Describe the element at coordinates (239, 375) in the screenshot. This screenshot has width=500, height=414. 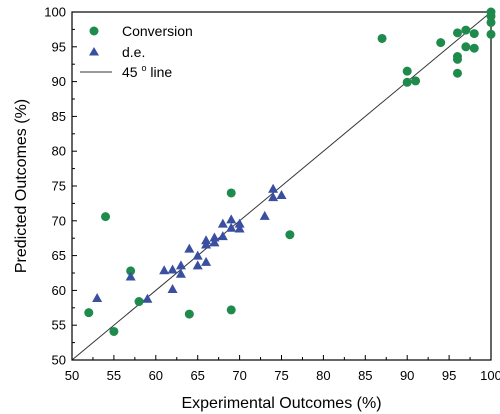
I see `x-tick-label: 70` at that location.